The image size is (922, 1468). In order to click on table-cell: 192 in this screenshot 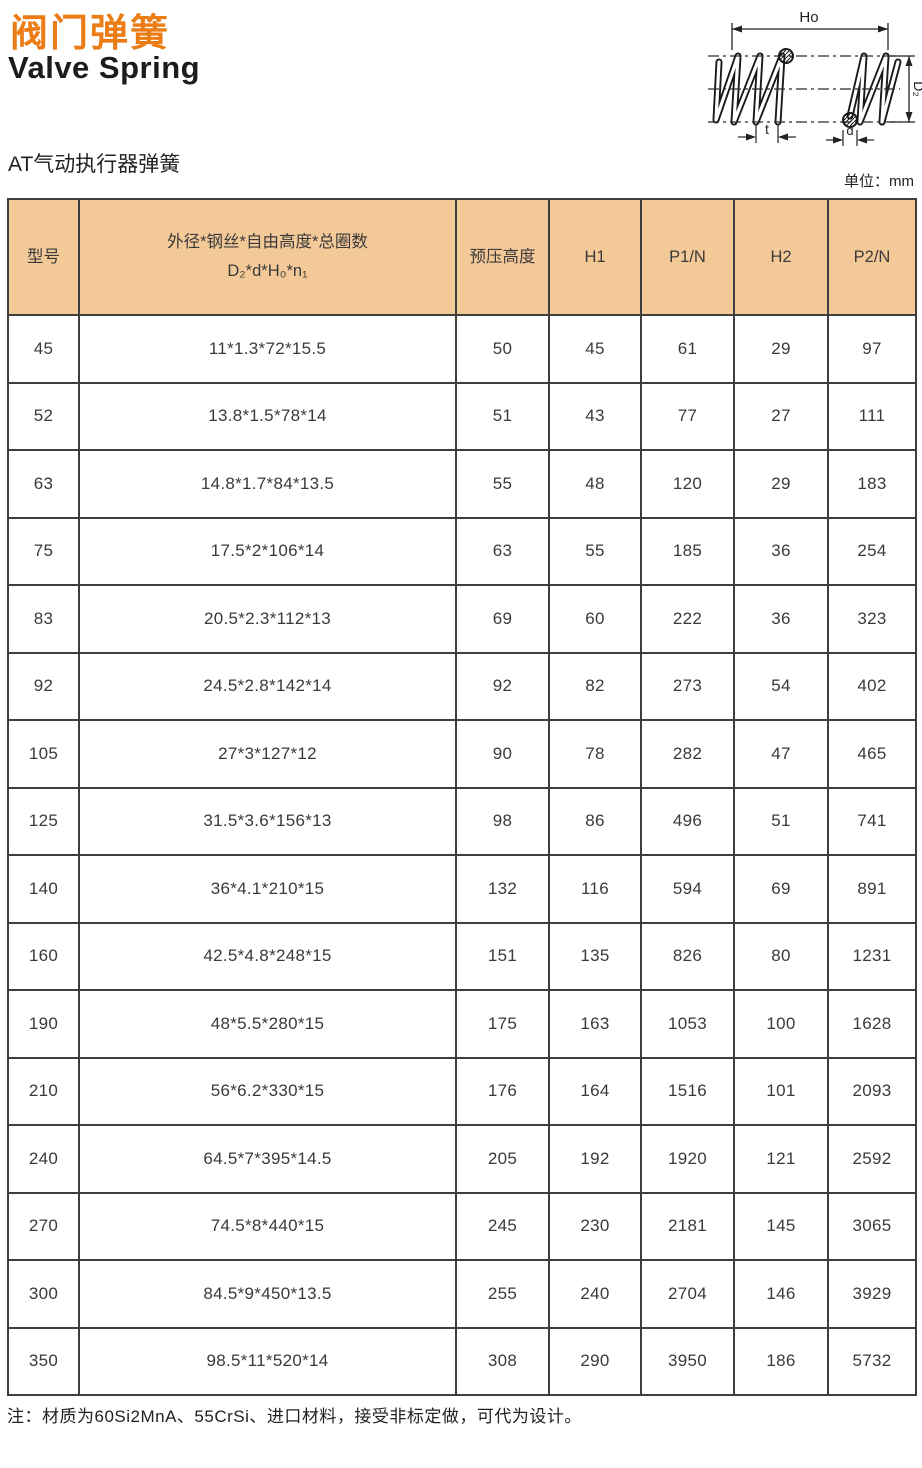, I will do `click(595, 1159)`.